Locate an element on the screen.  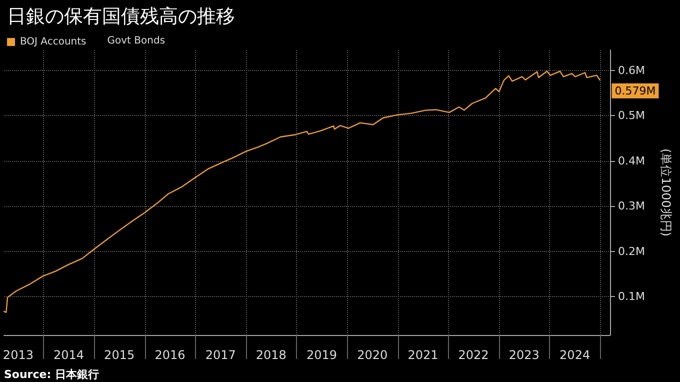
legend-title: Govt Bonds is located at coordinates (136, 41).